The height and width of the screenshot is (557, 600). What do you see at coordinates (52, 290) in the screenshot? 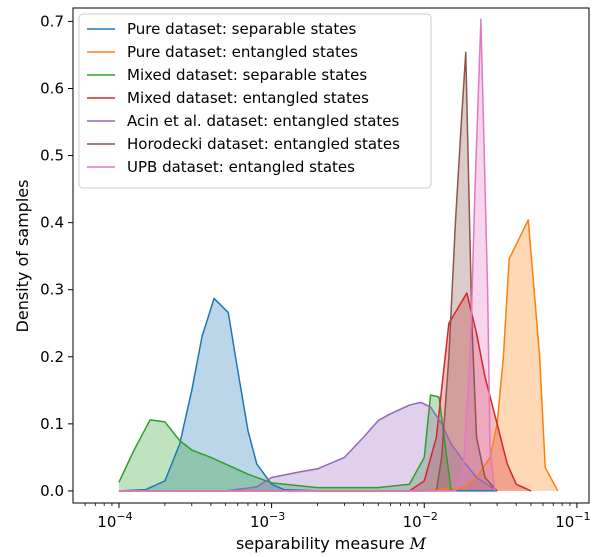
I see `y-tick-label: 0.3` at bounding box center [52, 290].